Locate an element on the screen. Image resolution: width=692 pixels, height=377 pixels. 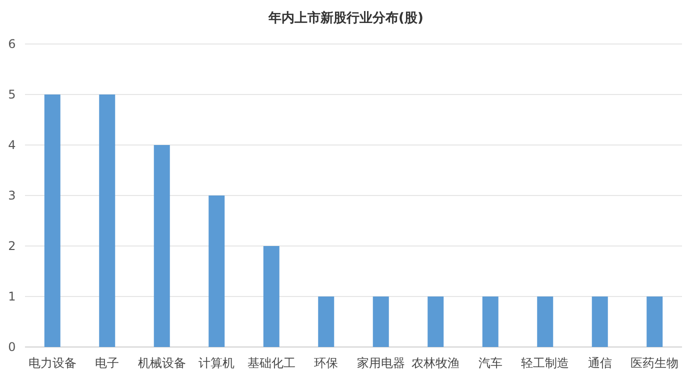
x-tick-label: 医药生物 is located at coordinates (654, 363).